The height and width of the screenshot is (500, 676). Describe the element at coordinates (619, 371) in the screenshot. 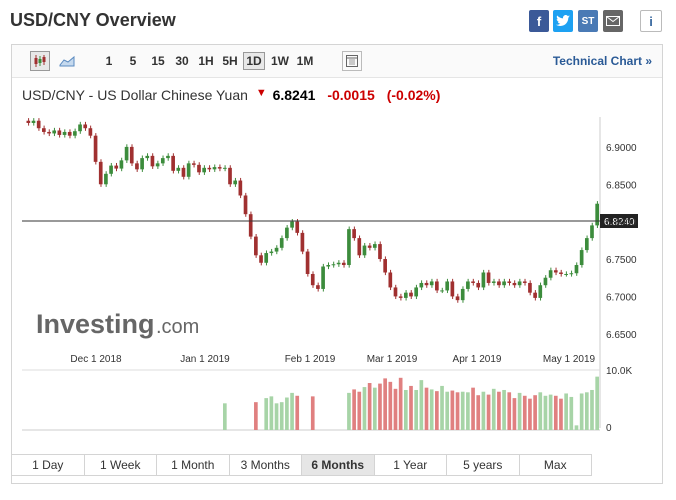

I see `volume-tick-label: 10.0K` at that location.